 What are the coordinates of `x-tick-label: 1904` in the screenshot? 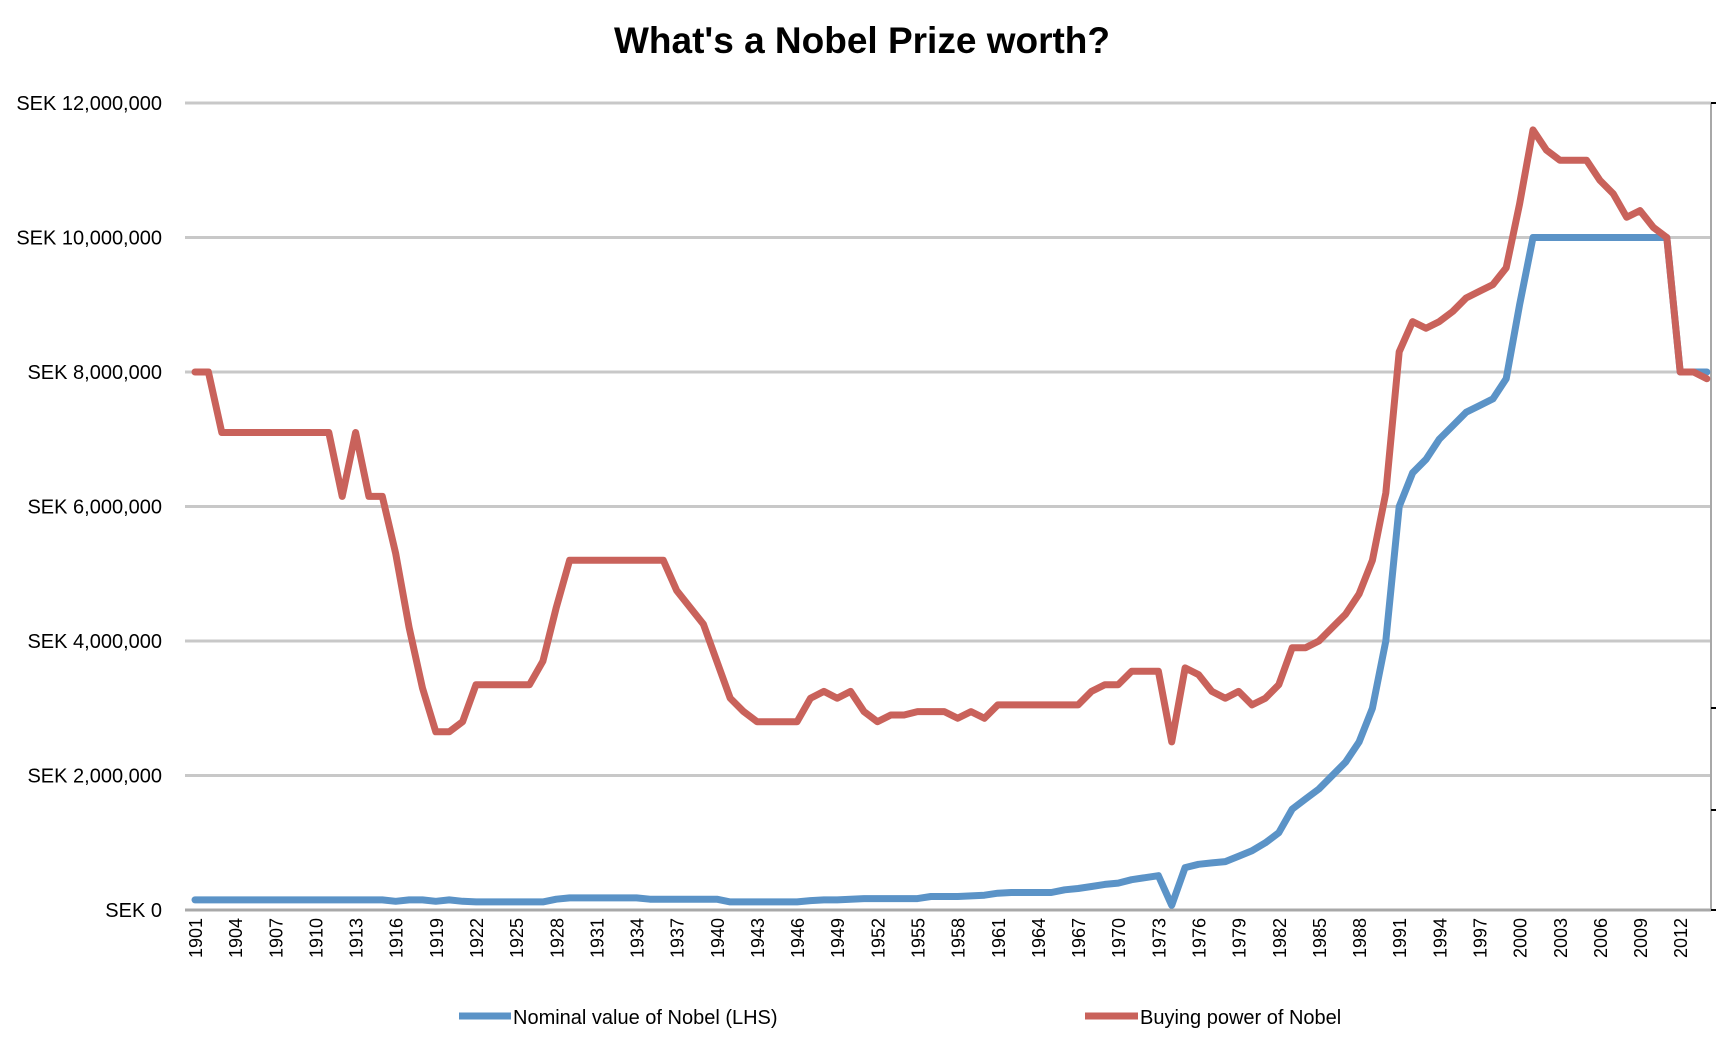 It's located at (236, 938).